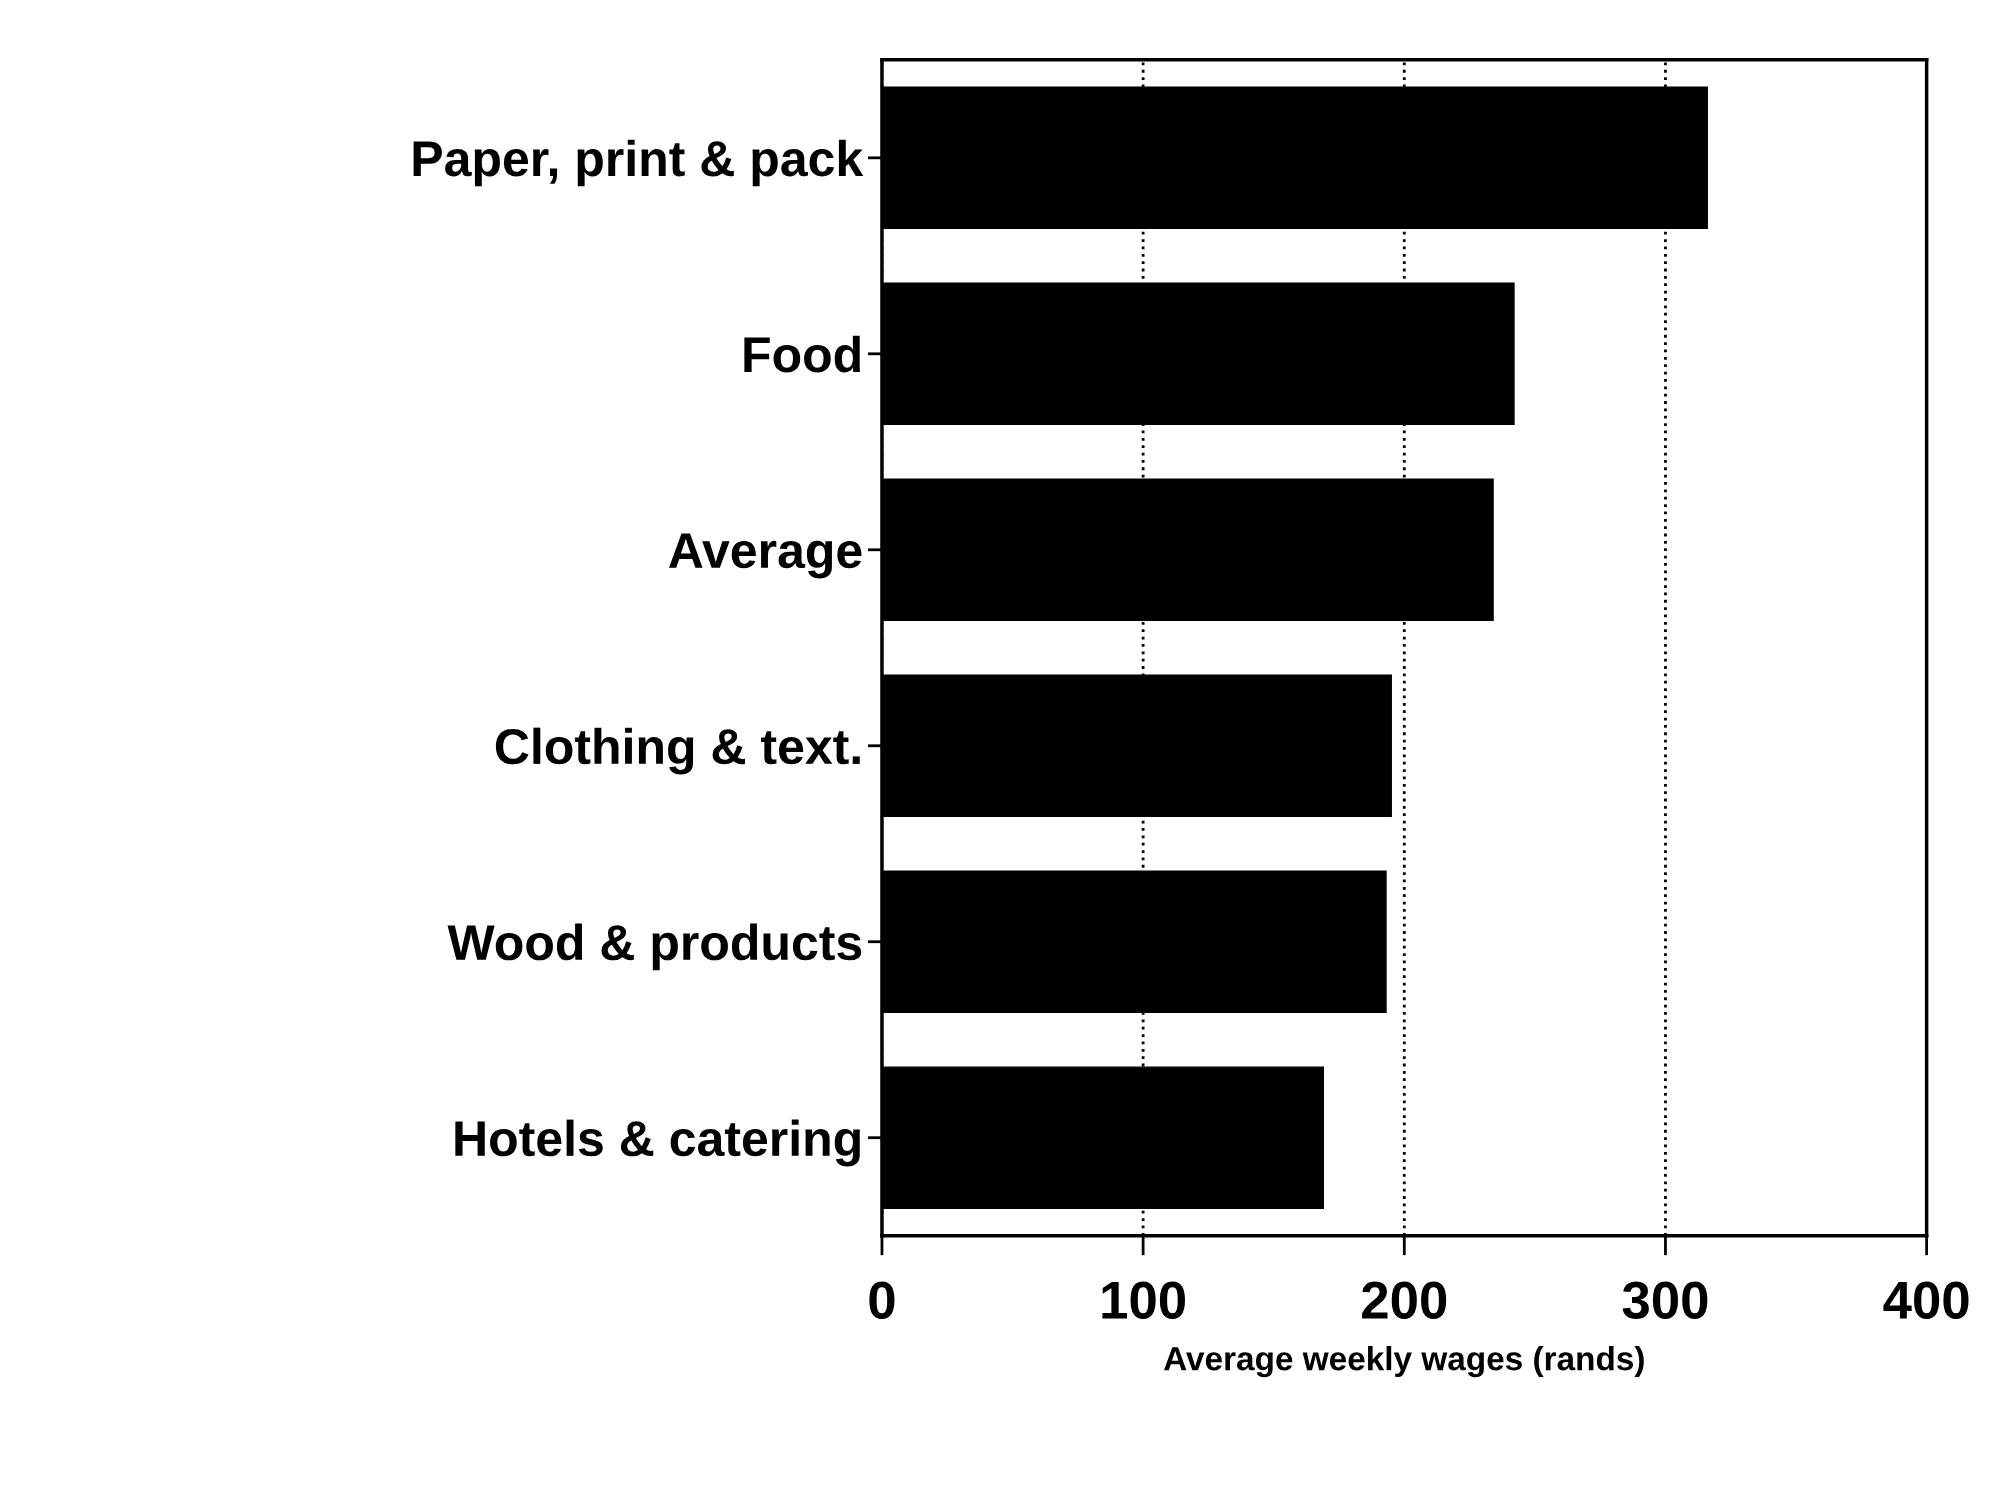 Image resolution: width=2009 pixels, height=1496 pixels. What do you see at coordinates (657, 1143) in the screenshot?
I see `y-tick-label: Hotels & catering` at bounding box center [657, 1143].